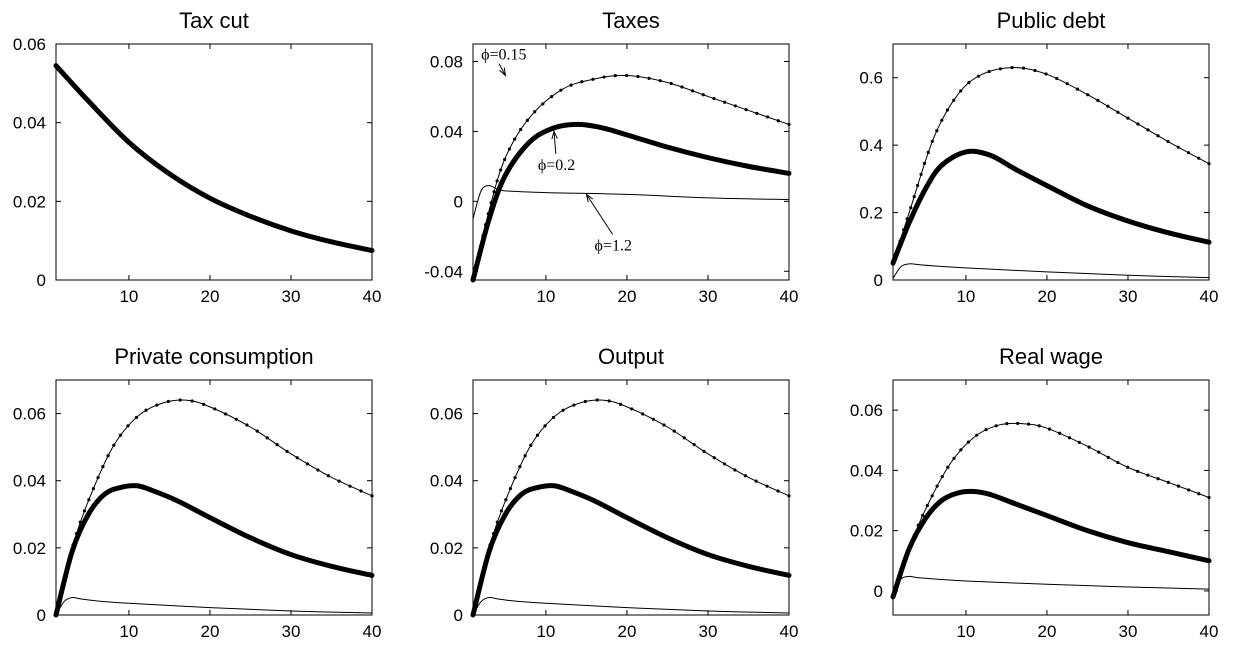 The height and width of the screenshot is (649, 1233). What do you see at coordinates (446, 414) in the screenshot?
I see `y-tick-label: 0.06` at bounding box center [446, 414].